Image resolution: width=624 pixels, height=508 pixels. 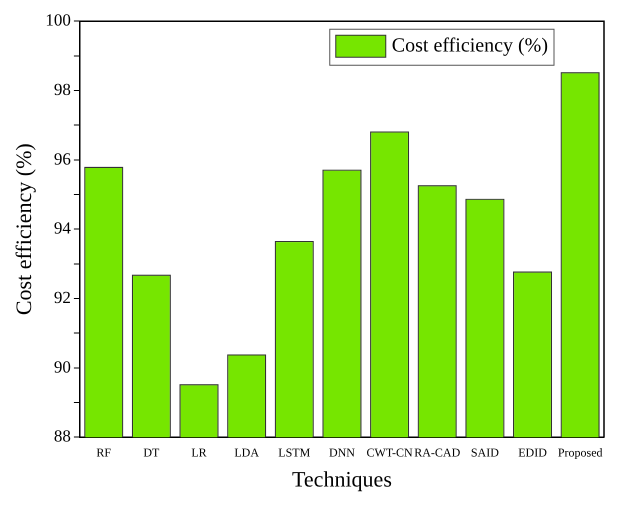 I want to click on y-tick-label: 100, so click(x=58, y=20).